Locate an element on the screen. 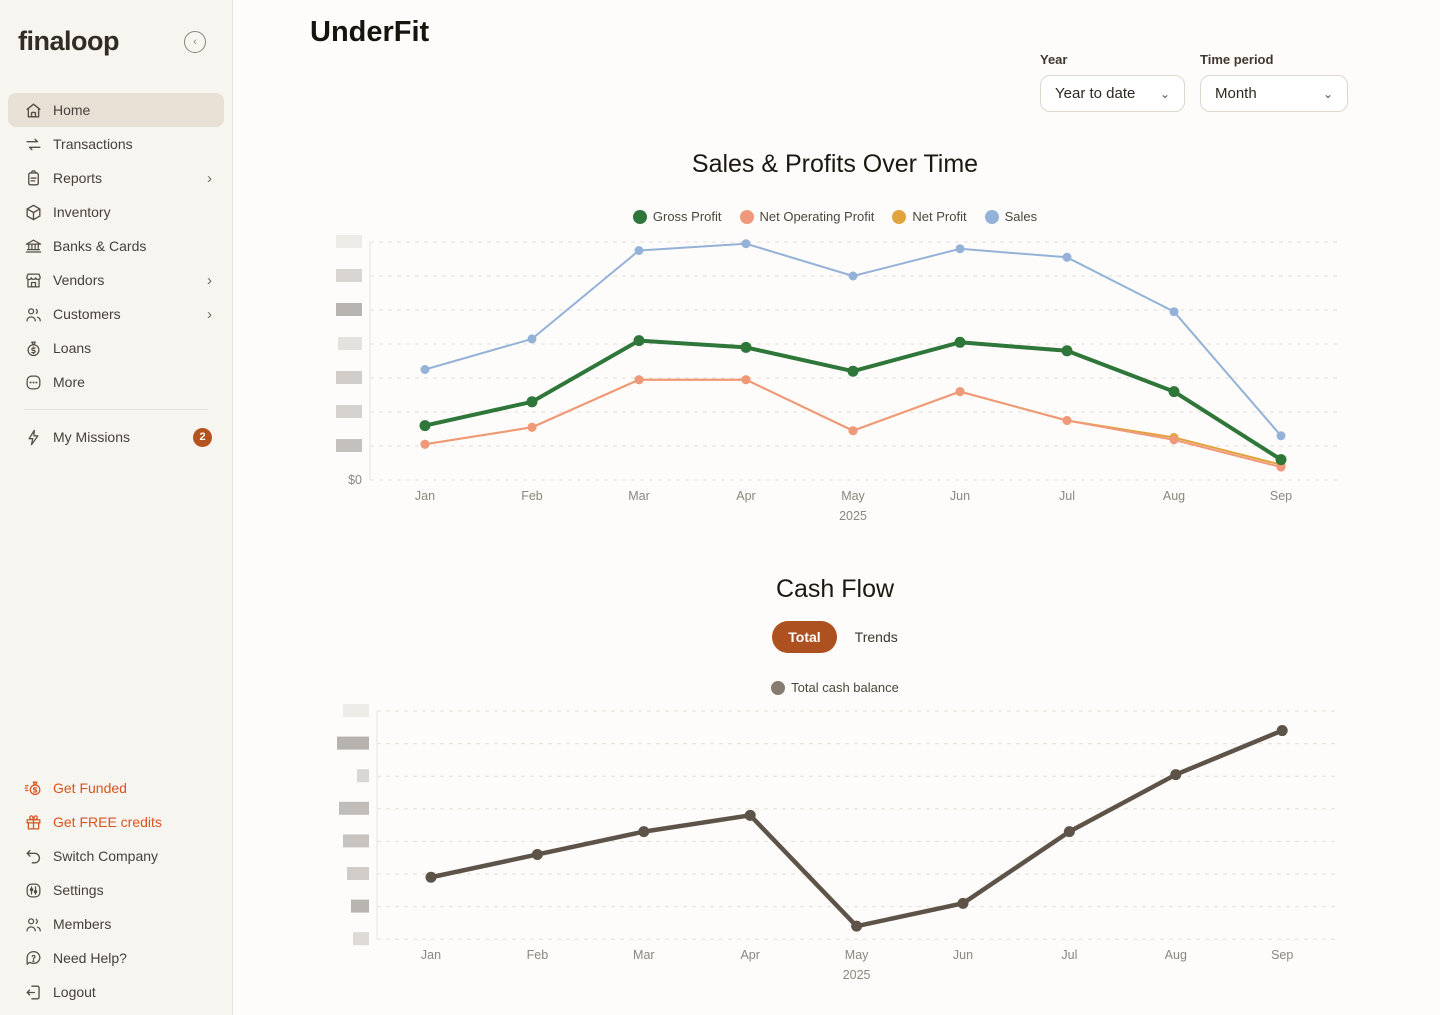 The image size is (1440, 1015). sidebar-item-switch-company: Switch Company is located at coordinates (116, 856).